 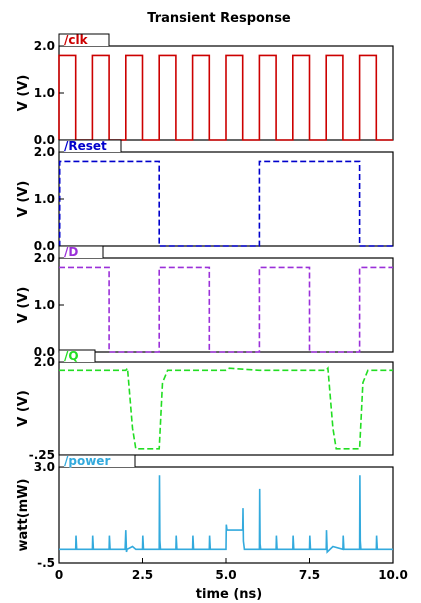 What do you see at coordinates (23, 199) in the screenshot?
I see `y-axis-label-reset: V (V)` at bounding box center [23, 199].